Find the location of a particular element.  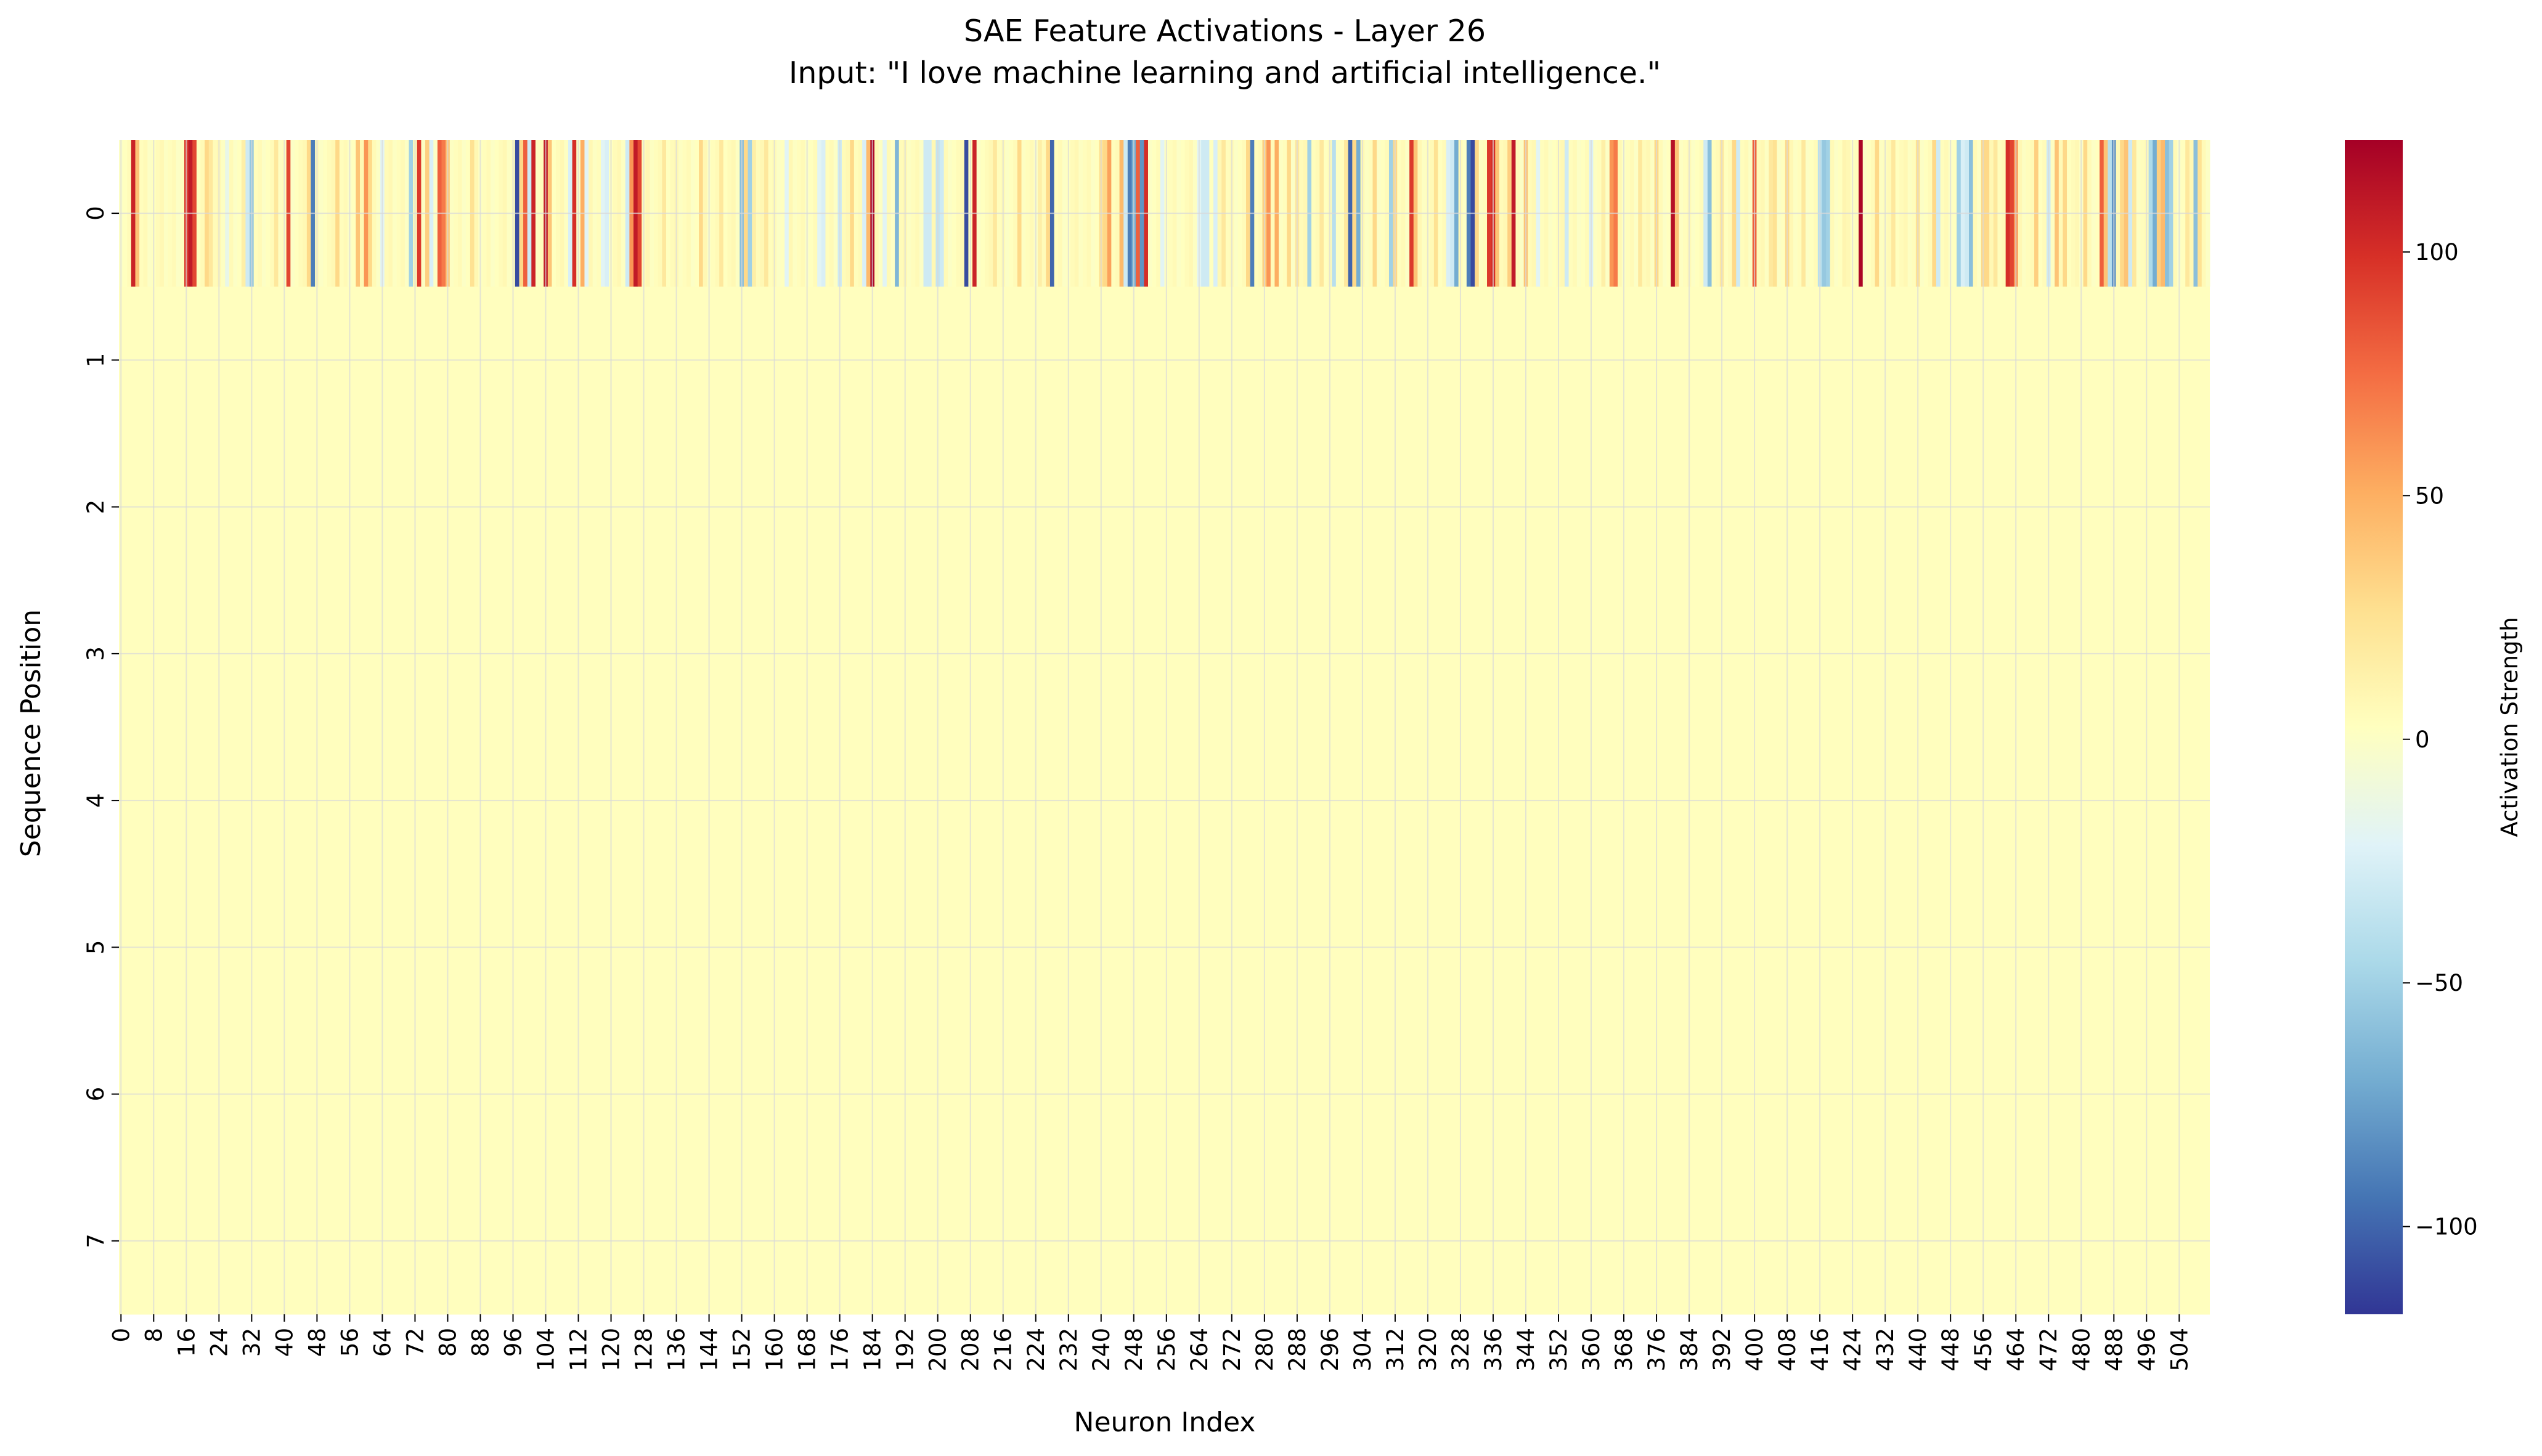

x-tick-label: 440 is located at coordinates (1918, 1350).